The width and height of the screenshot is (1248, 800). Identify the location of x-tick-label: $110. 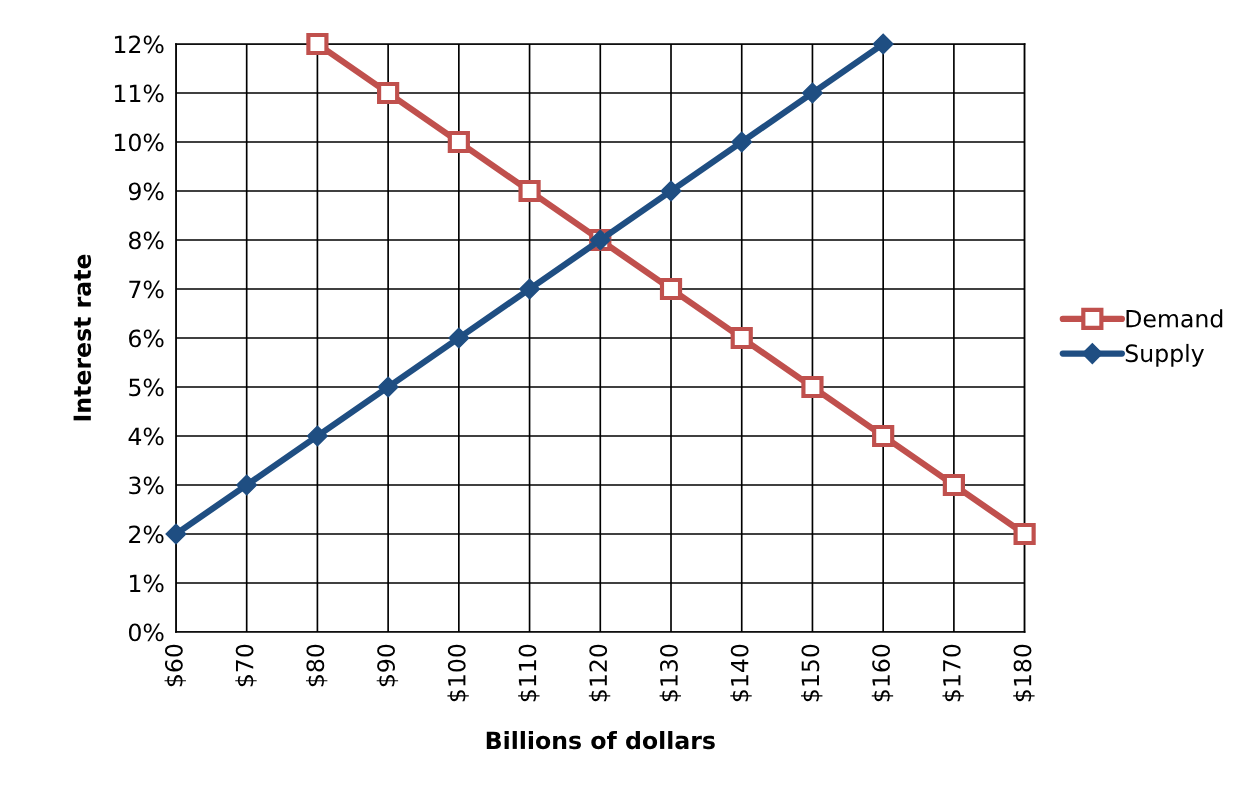
(529, 673).